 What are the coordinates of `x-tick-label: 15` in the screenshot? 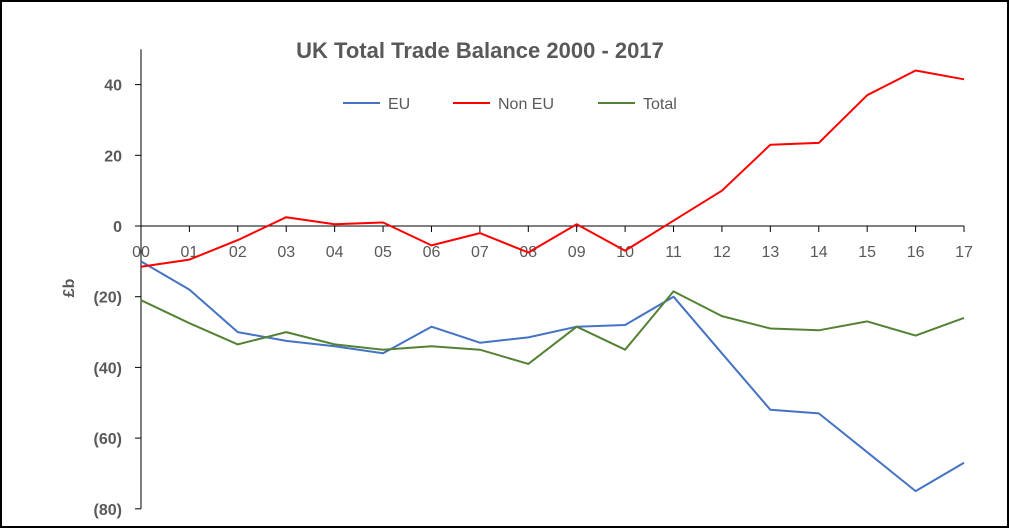 It's located at (867, 252).